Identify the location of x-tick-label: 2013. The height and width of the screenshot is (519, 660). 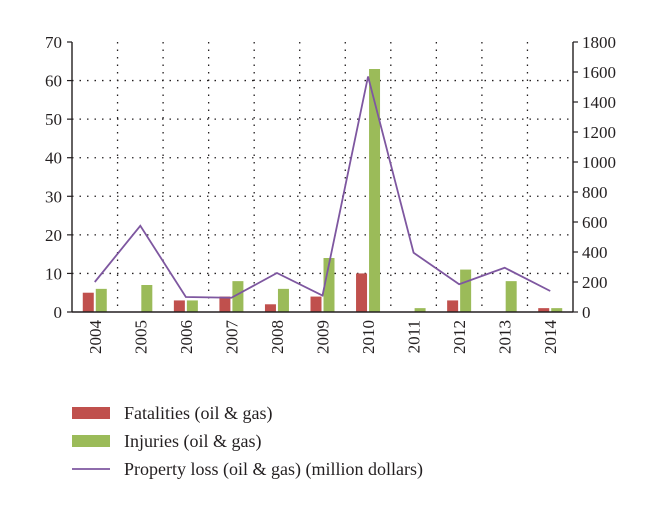
(505, 337).